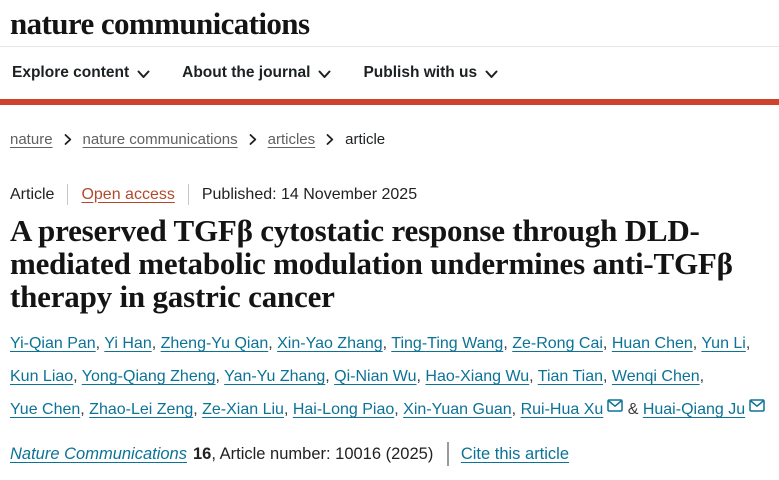 This screenshot has width=779, height=480. Describe the element at coordinates (53, 343) in the screenshot. I see `author-link: Yi-Qian Pan` at that location.